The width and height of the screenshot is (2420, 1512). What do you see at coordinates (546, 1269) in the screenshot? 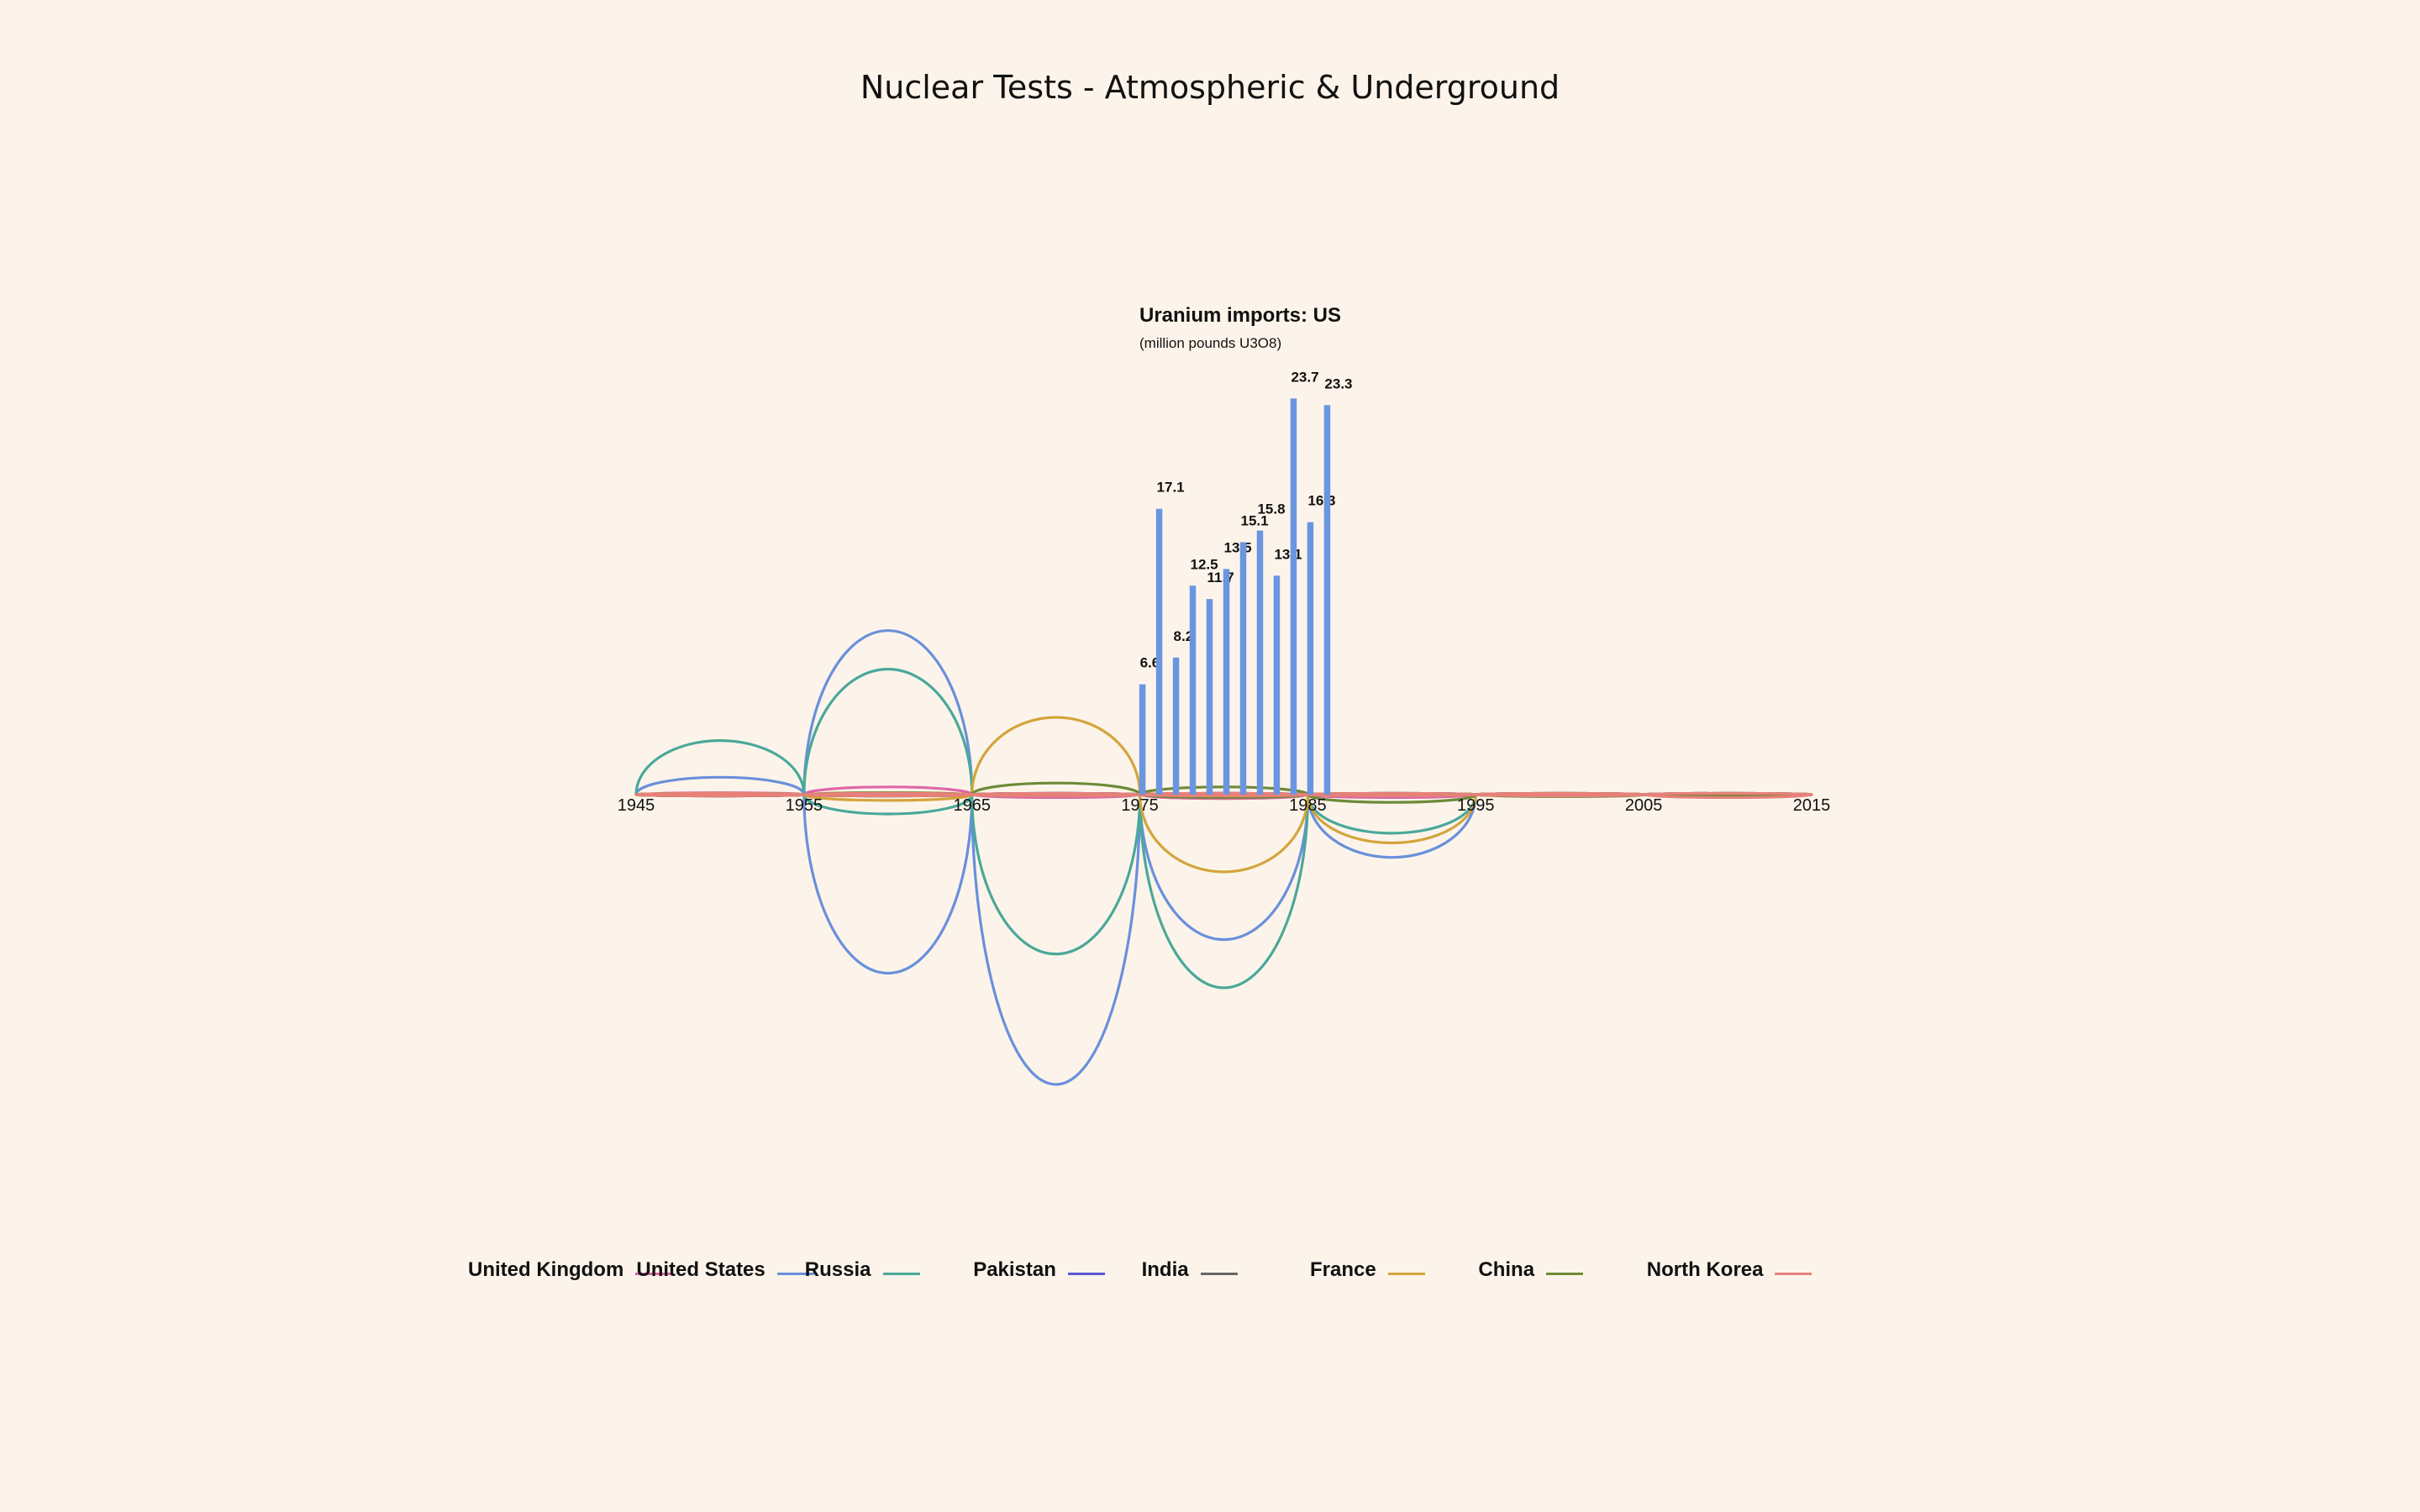
I see `legend-label: United Kingdom` at bounding box center [546, 1269].